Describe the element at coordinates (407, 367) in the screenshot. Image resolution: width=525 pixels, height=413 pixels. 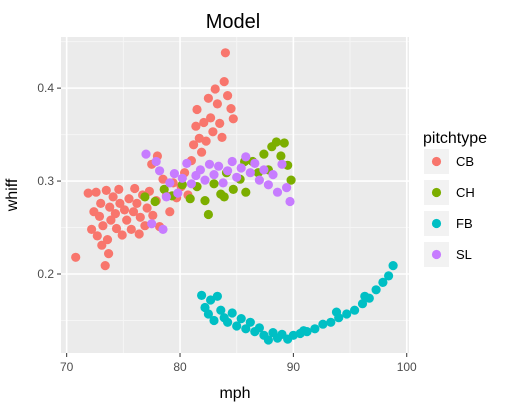
I see `x-tick-label: 100` at that location.